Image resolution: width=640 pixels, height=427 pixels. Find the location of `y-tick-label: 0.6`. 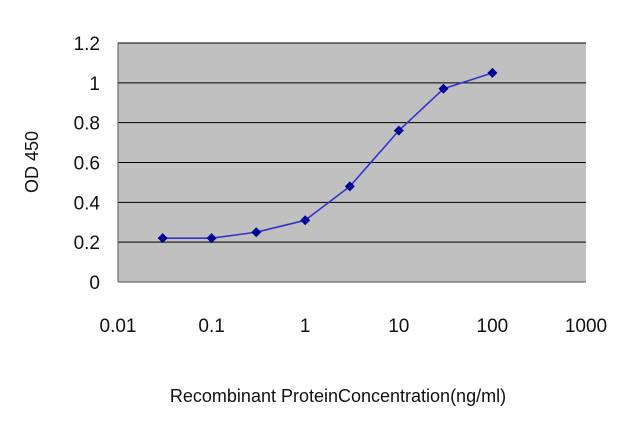

y-tick-label: 0.6 is located at coordinates (87, 164).